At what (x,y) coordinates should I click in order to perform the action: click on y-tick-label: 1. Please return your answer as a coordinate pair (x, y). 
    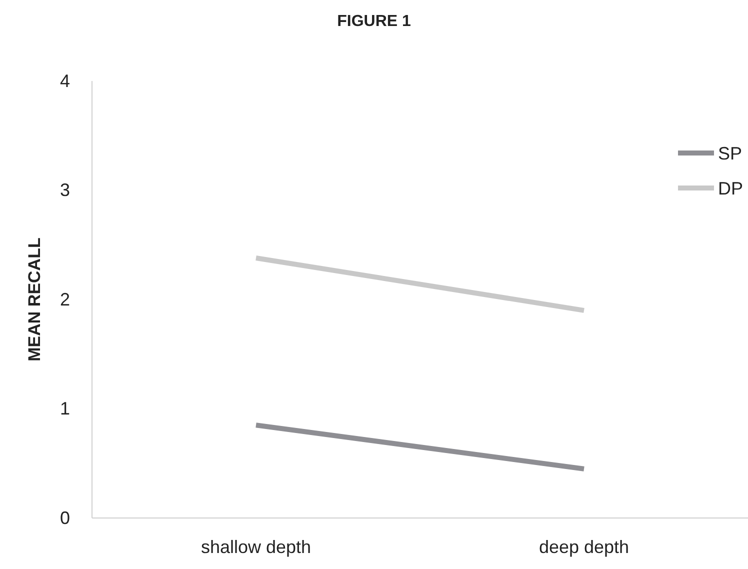
    Looking at the image, I should click on (65, 408).